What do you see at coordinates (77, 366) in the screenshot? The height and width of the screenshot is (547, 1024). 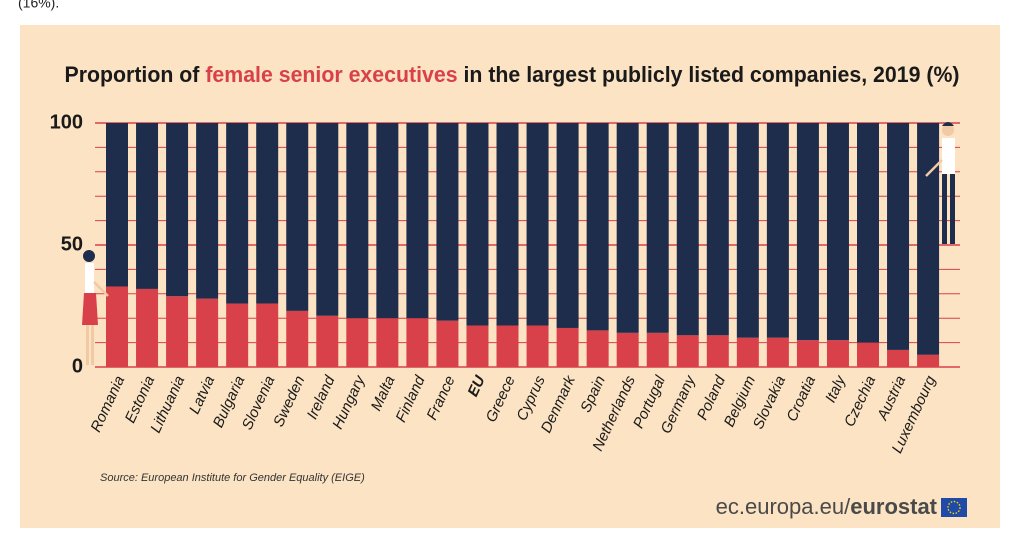 I see `y-tick-label: 0` at bounding box center [77, 366].